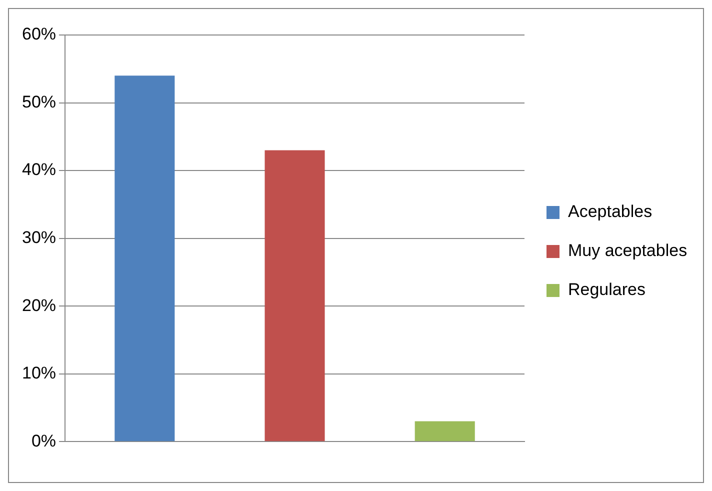  I want to click on y-tick-label: 40%, so click(39, 170).